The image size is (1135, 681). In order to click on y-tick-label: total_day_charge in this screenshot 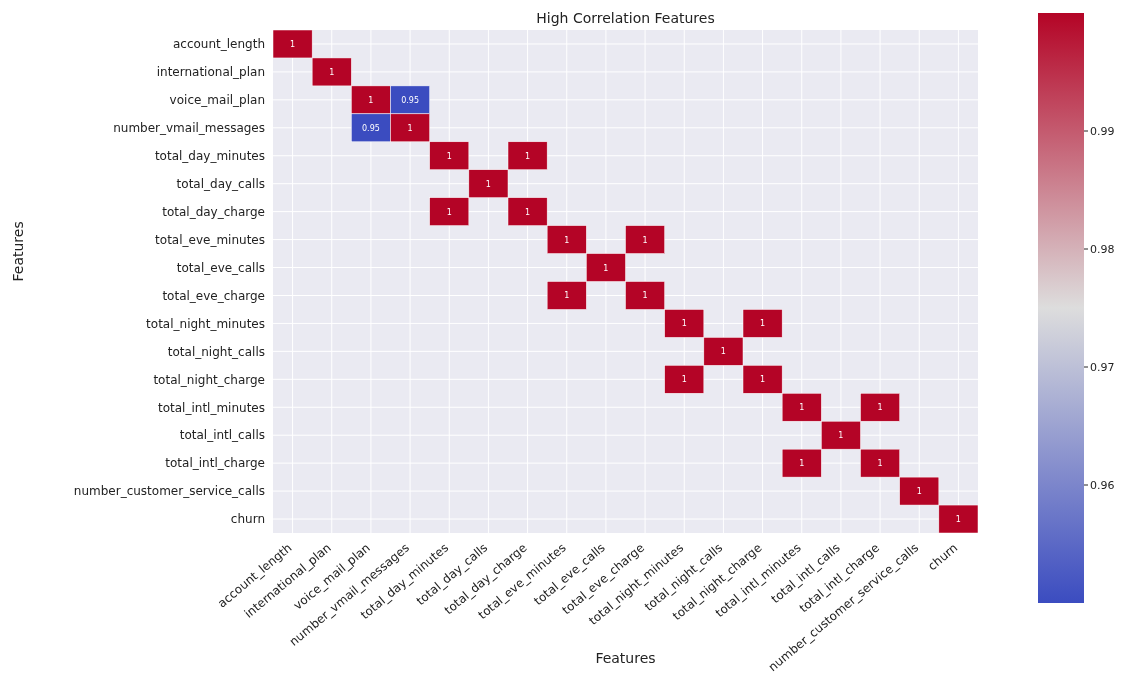, I will do `click(213, 211)`.